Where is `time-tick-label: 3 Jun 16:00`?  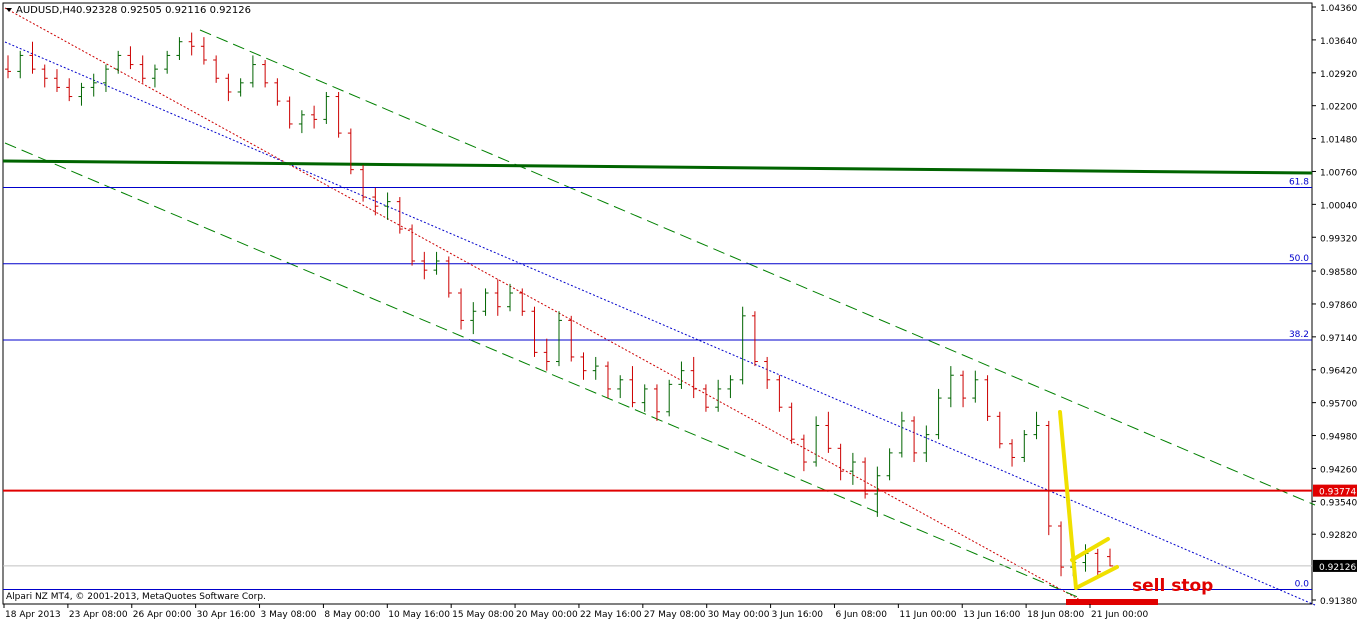
time-tick-label: 3 Jun 16:00 is located at coordinates (798, 615).